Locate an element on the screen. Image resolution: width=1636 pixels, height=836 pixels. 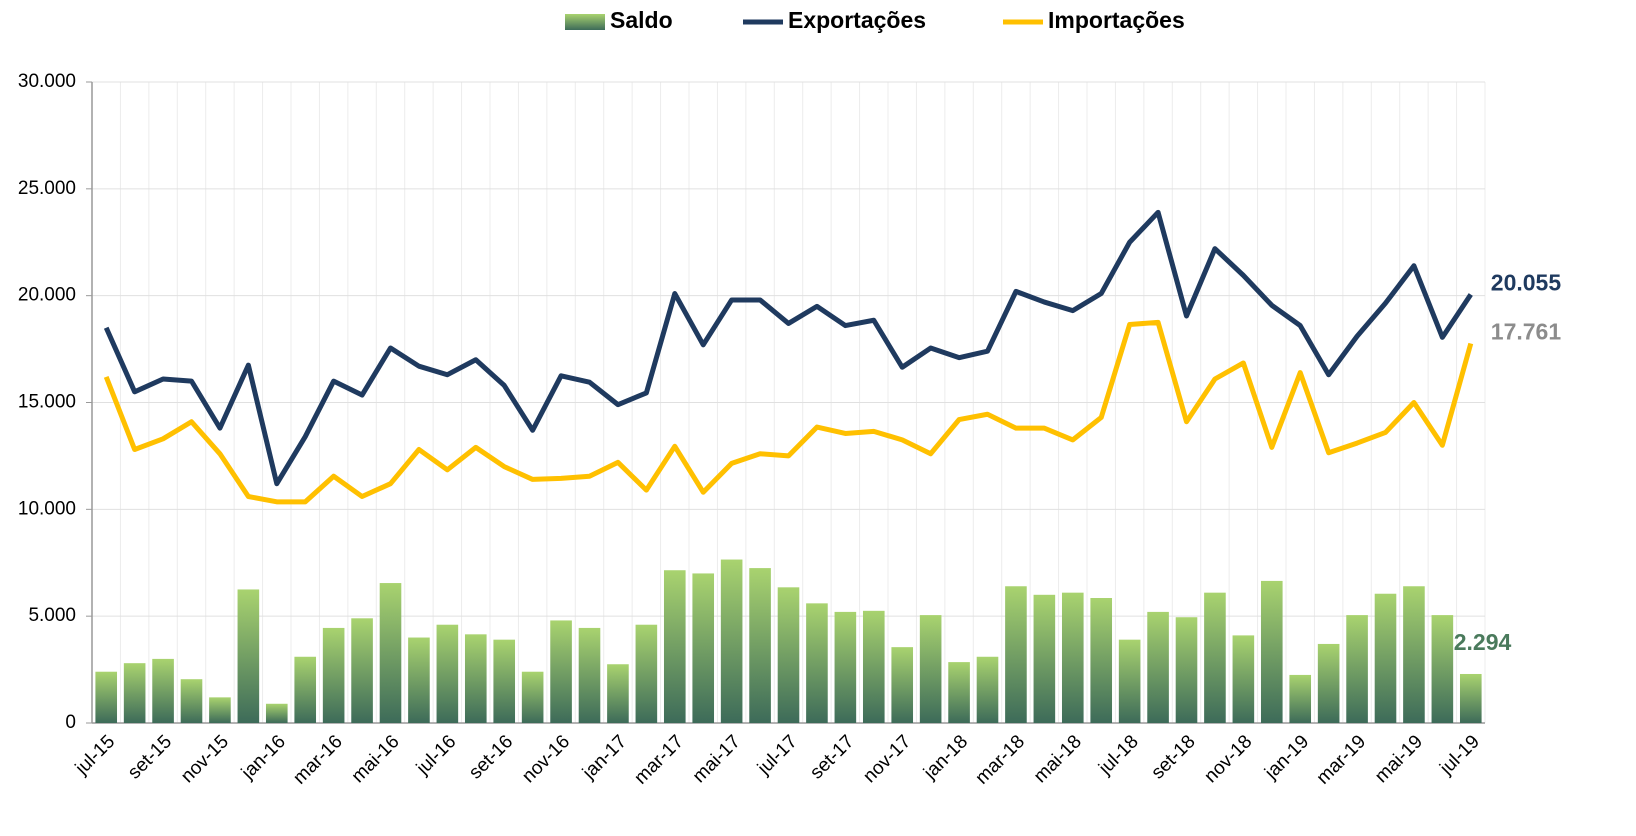
value-label: 20.055 is located at coordinates (1526, 283).